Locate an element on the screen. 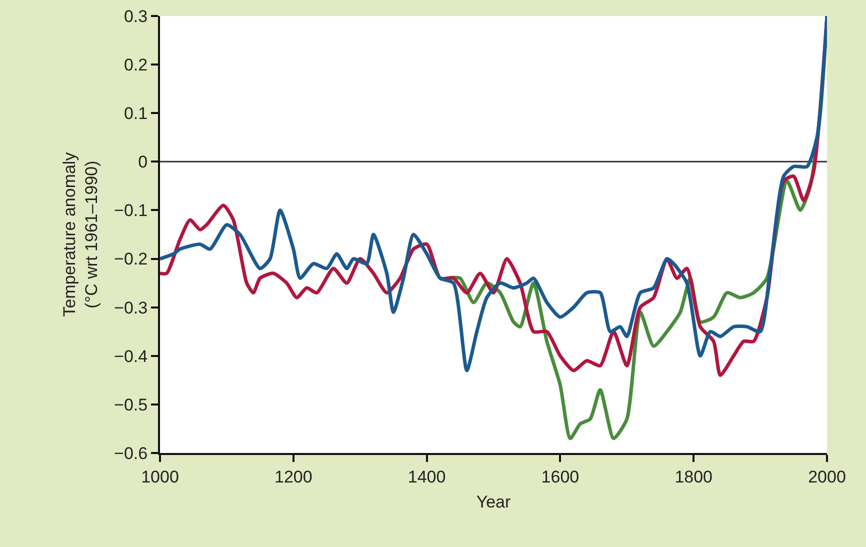 The height and width of the screenshot is (547, 866). x-tick-label: 1600 is located at coordinates (560, 476).